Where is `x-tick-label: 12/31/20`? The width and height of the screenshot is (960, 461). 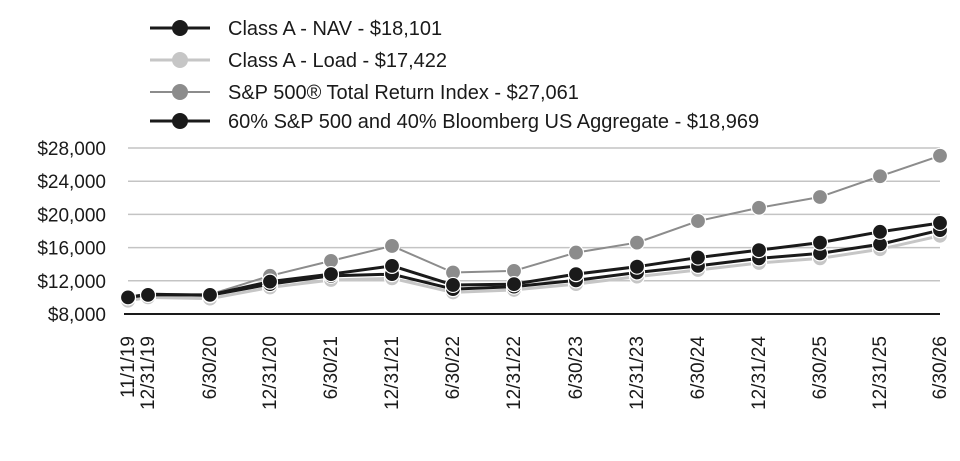 x-tick-label: 12/31/20 is located at coordinates (270, 373).